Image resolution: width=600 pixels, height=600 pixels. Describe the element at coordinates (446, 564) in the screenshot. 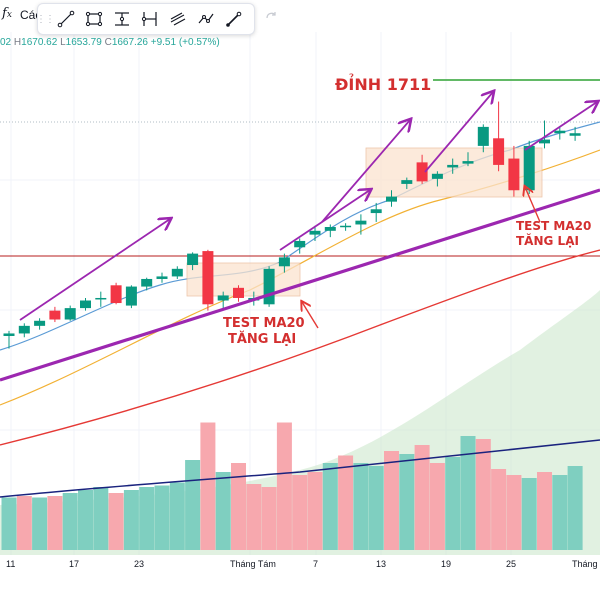

I see `x-tick-19: 19` at that location.